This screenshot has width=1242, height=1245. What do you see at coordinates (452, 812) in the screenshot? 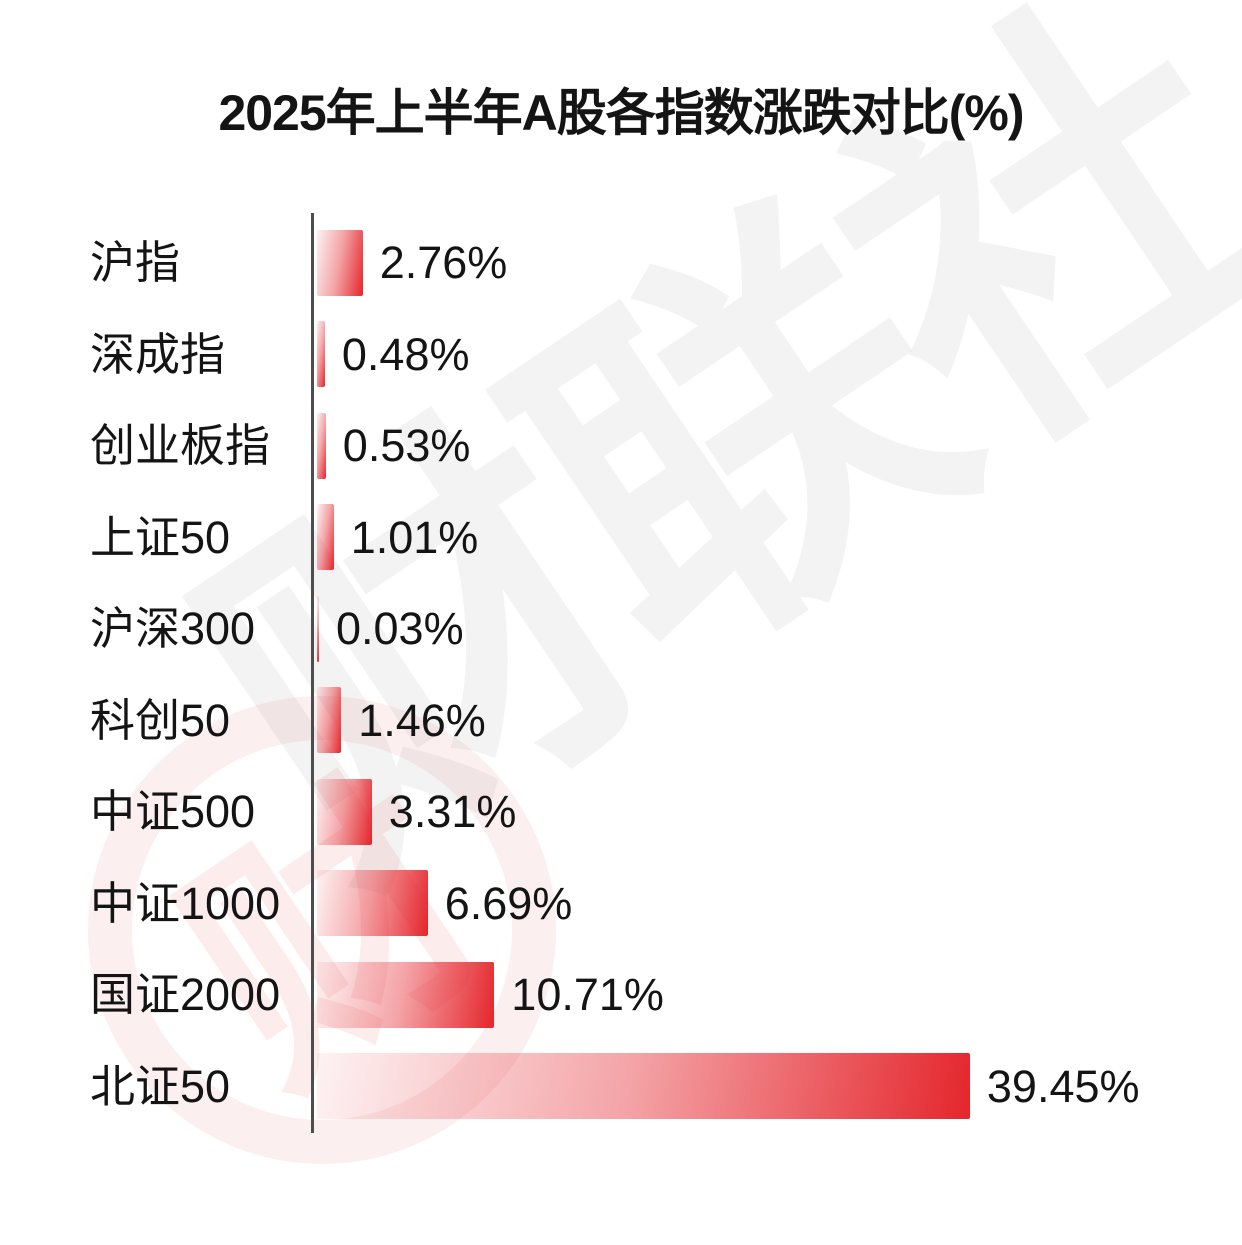
I see `value-label: 3.31%` at bounding box center [452, 812].